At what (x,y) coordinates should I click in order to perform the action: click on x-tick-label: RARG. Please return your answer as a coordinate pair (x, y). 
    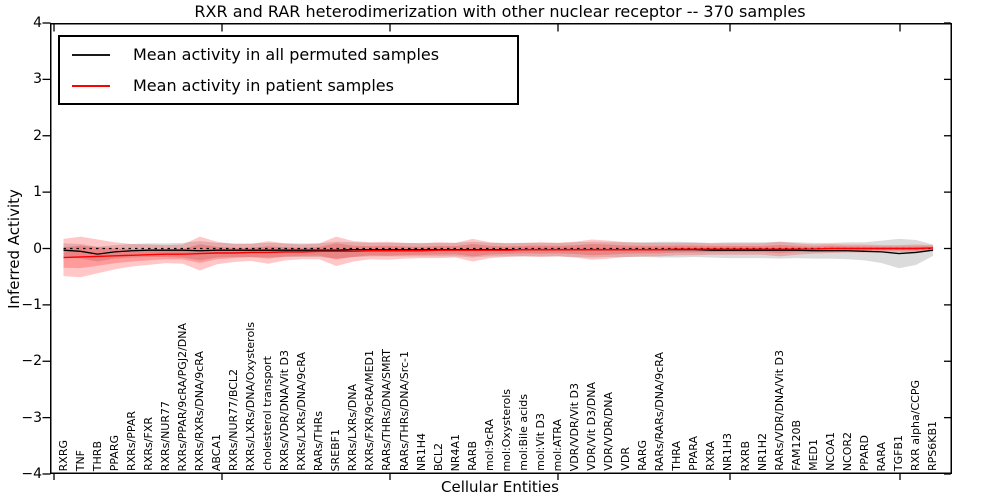
    Looking at the image, I should click on (643, 455).